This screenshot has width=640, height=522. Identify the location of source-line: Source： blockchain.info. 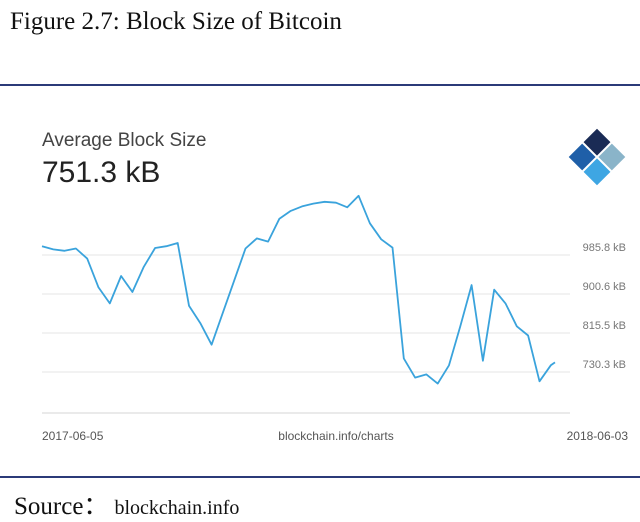
(127, 503).